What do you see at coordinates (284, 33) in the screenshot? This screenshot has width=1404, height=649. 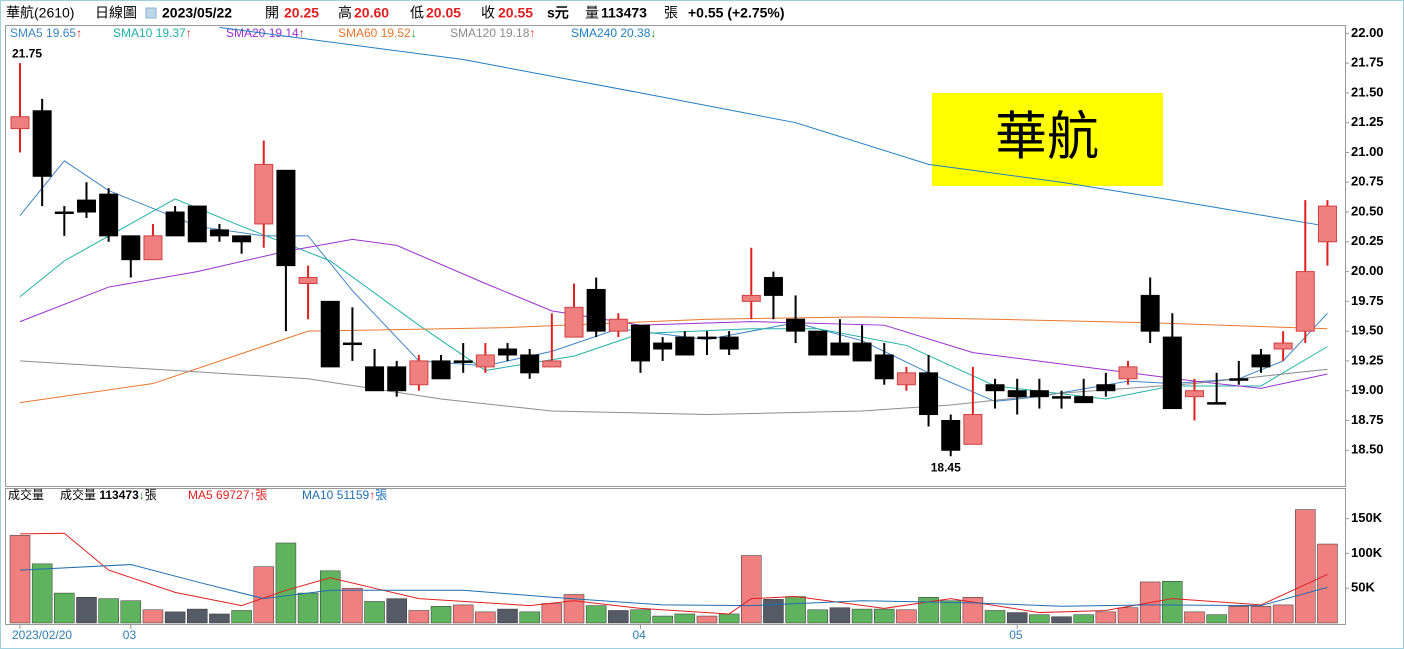 I see `legend-value: 19.14` at bounding box center [284, 33].